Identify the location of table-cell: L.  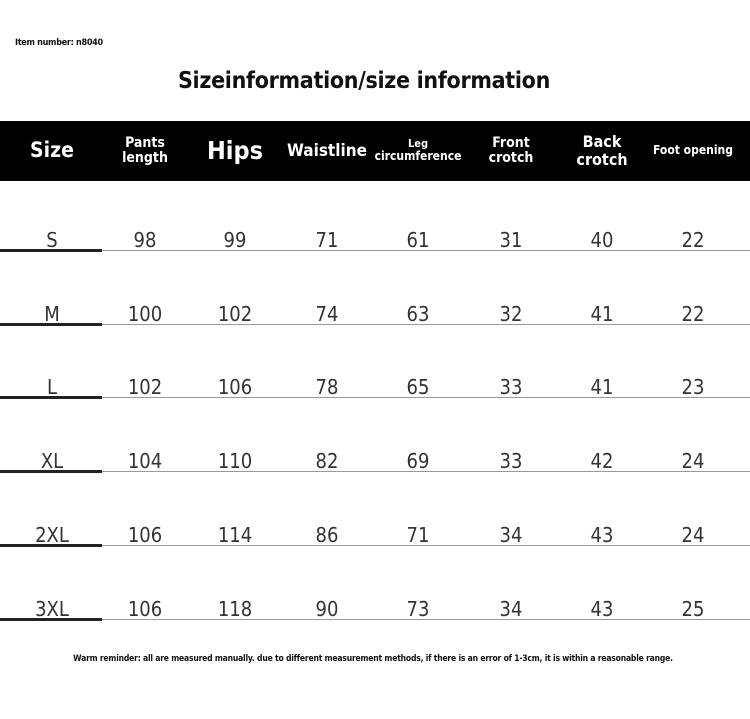
(52, 387).